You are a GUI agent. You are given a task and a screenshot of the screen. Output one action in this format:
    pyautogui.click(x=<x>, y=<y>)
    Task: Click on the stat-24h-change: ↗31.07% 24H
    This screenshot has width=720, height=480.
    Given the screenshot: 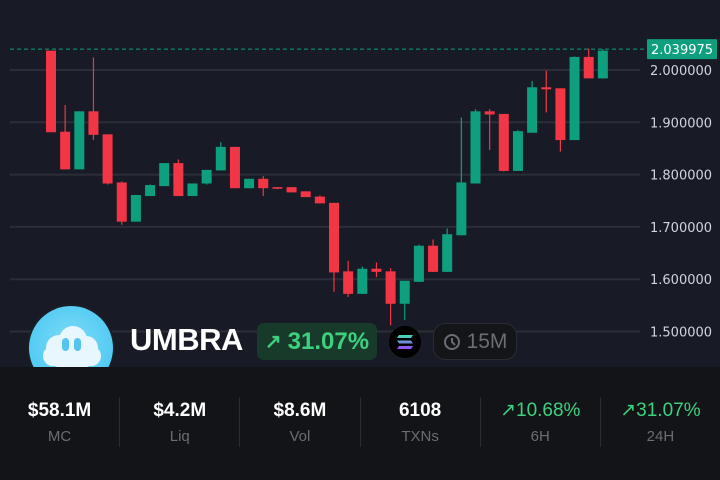 What is the action you would take?
    pyautogui.click(x=659, y=422)
    